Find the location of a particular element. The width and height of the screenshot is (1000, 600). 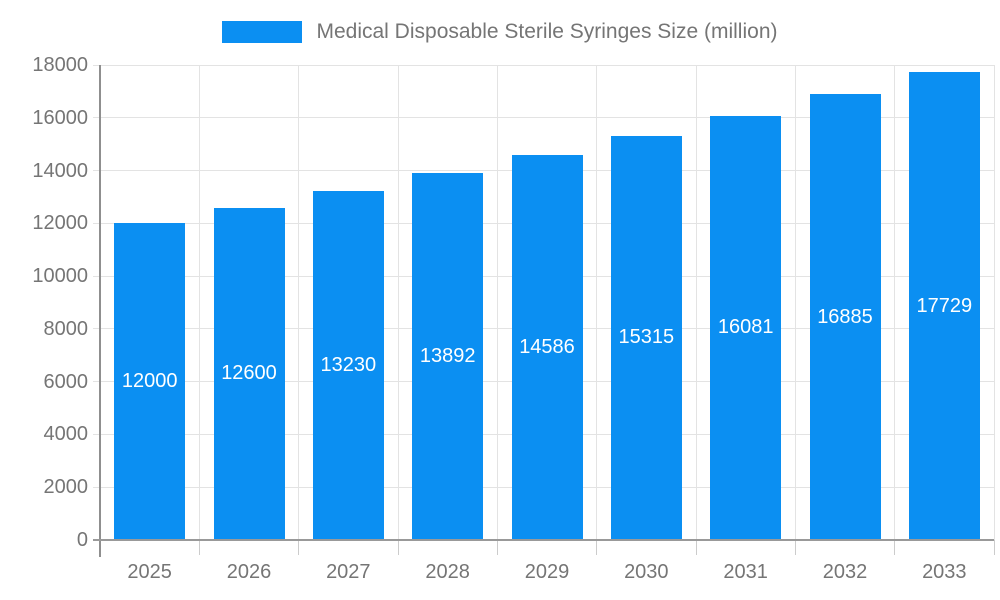

bar-value-label: 14586 is located at coordinates (547, 347).